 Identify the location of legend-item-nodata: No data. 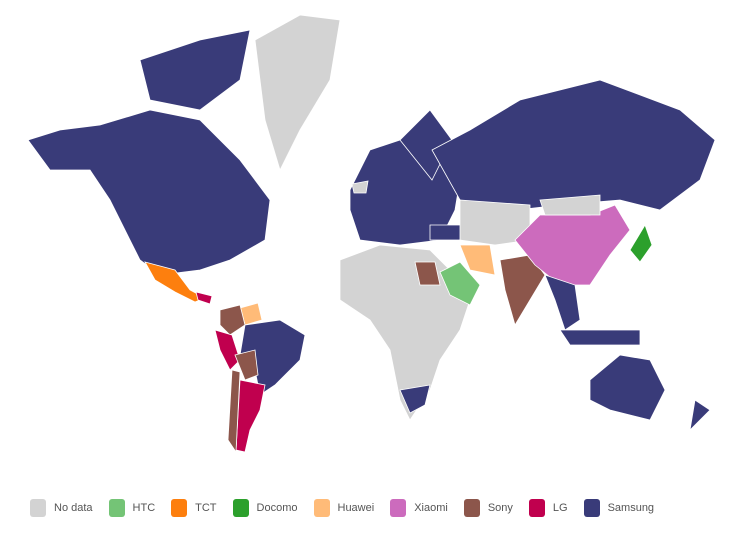
(61, 508).